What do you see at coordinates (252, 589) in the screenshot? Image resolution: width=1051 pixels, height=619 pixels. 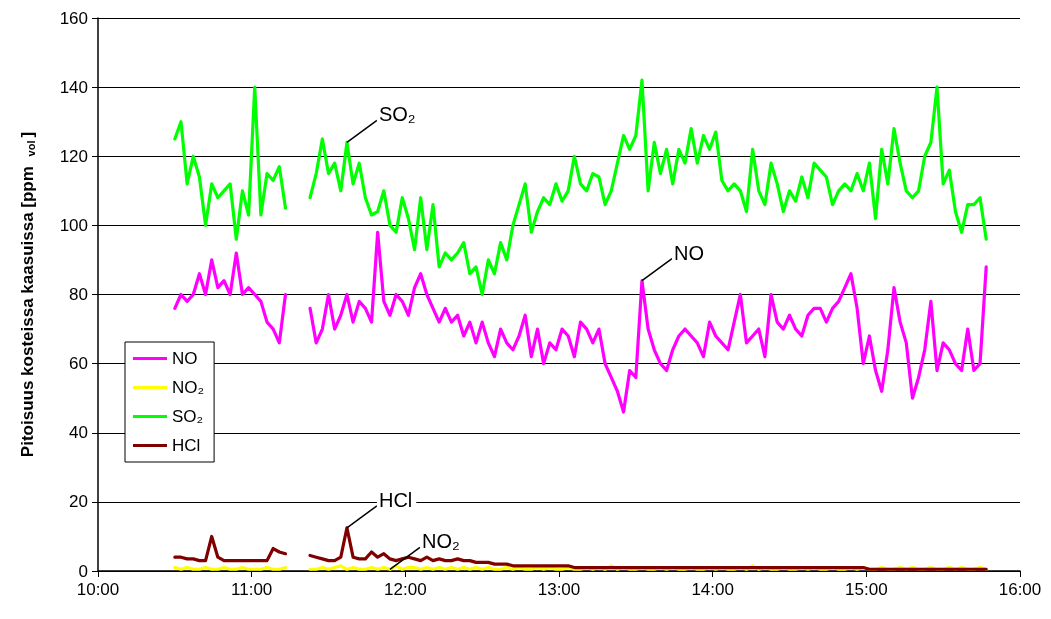 I see `x-tick-label: 11:00` at bounding box center [252, 589].